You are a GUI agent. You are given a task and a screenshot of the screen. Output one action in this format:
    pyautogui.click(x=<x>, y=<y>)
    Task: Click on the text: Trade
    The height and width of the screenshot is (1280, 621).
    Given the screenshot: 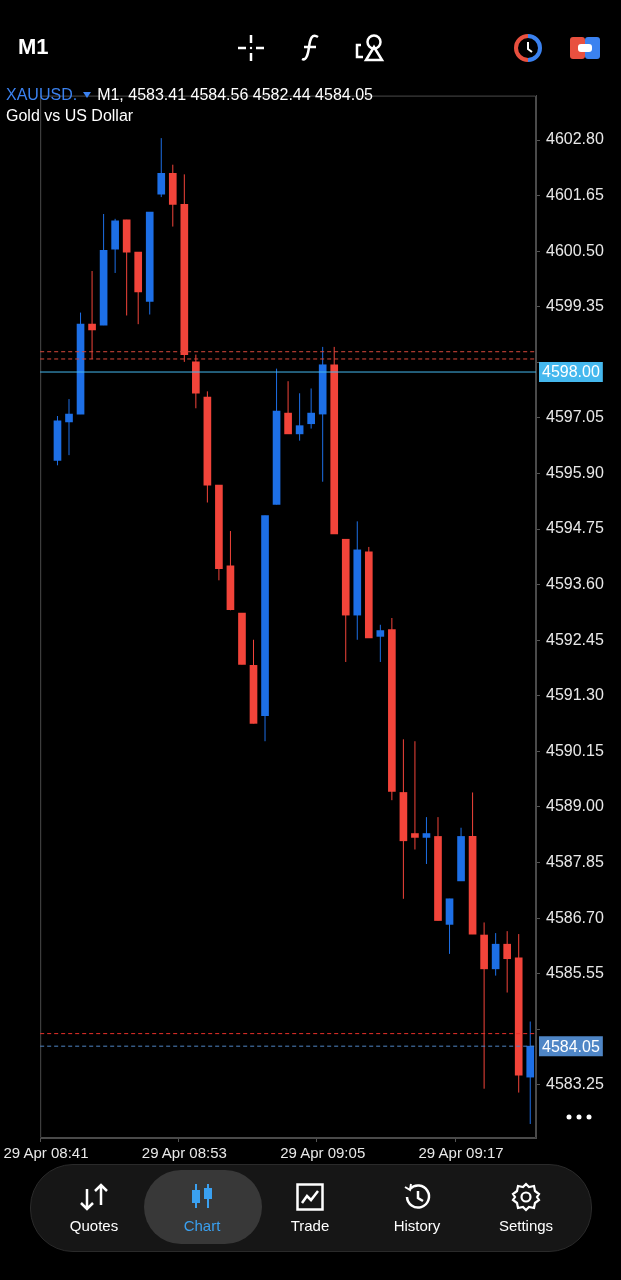 What is the action you would take?
    pyautogui.click(x=310, y=1225)
    